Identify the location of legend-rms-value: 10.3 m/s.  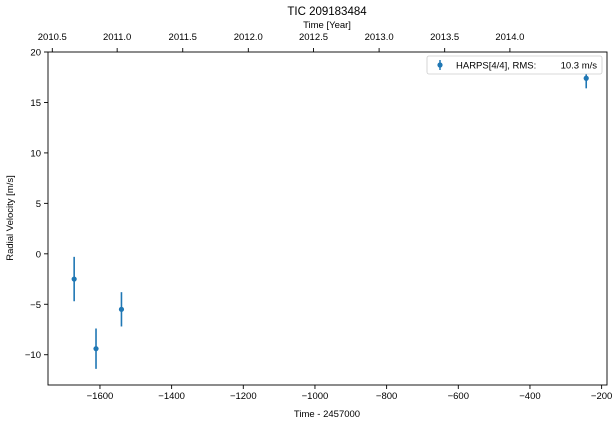
(579, 66).